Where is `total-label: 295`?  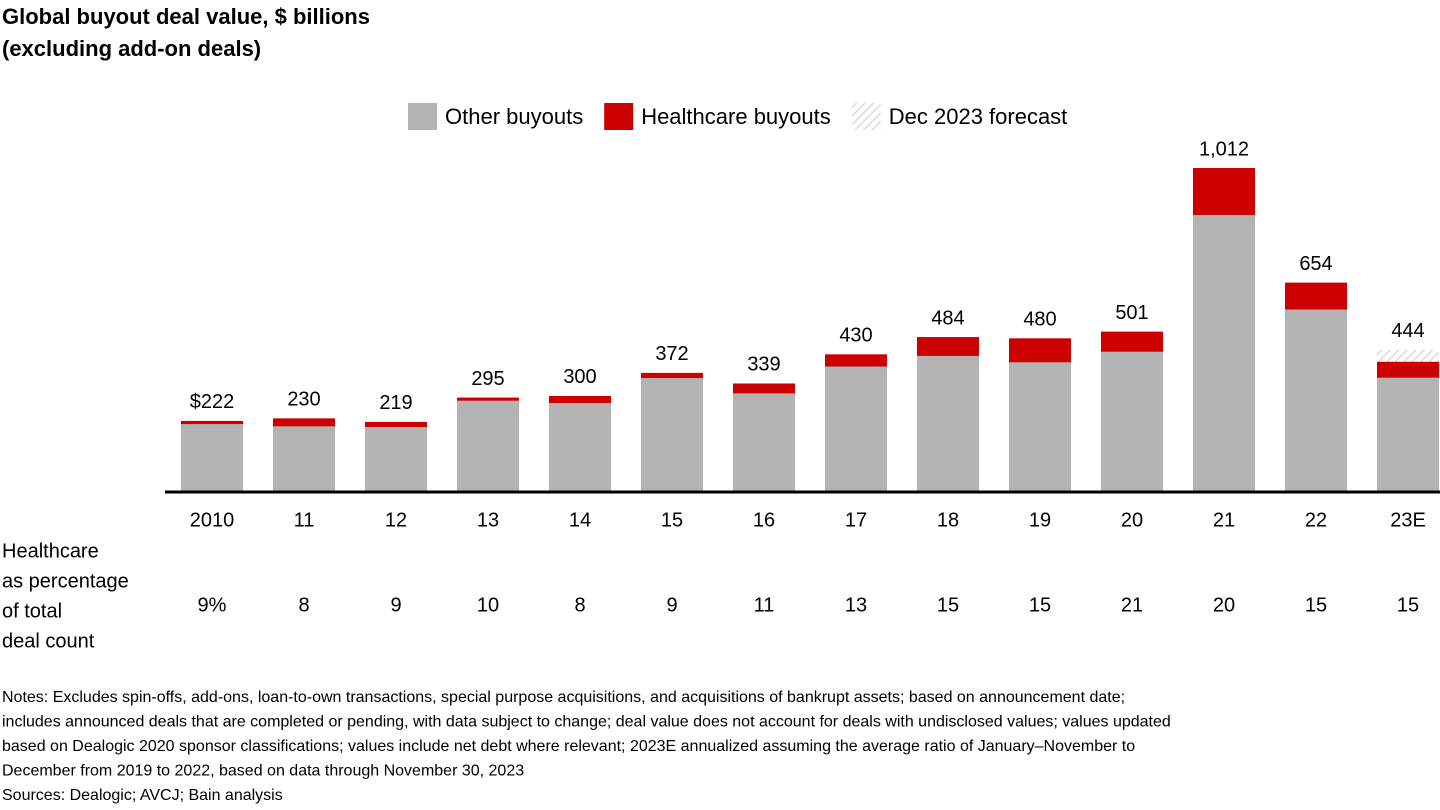
total-label: 295 is located at coordinates (487, 379).